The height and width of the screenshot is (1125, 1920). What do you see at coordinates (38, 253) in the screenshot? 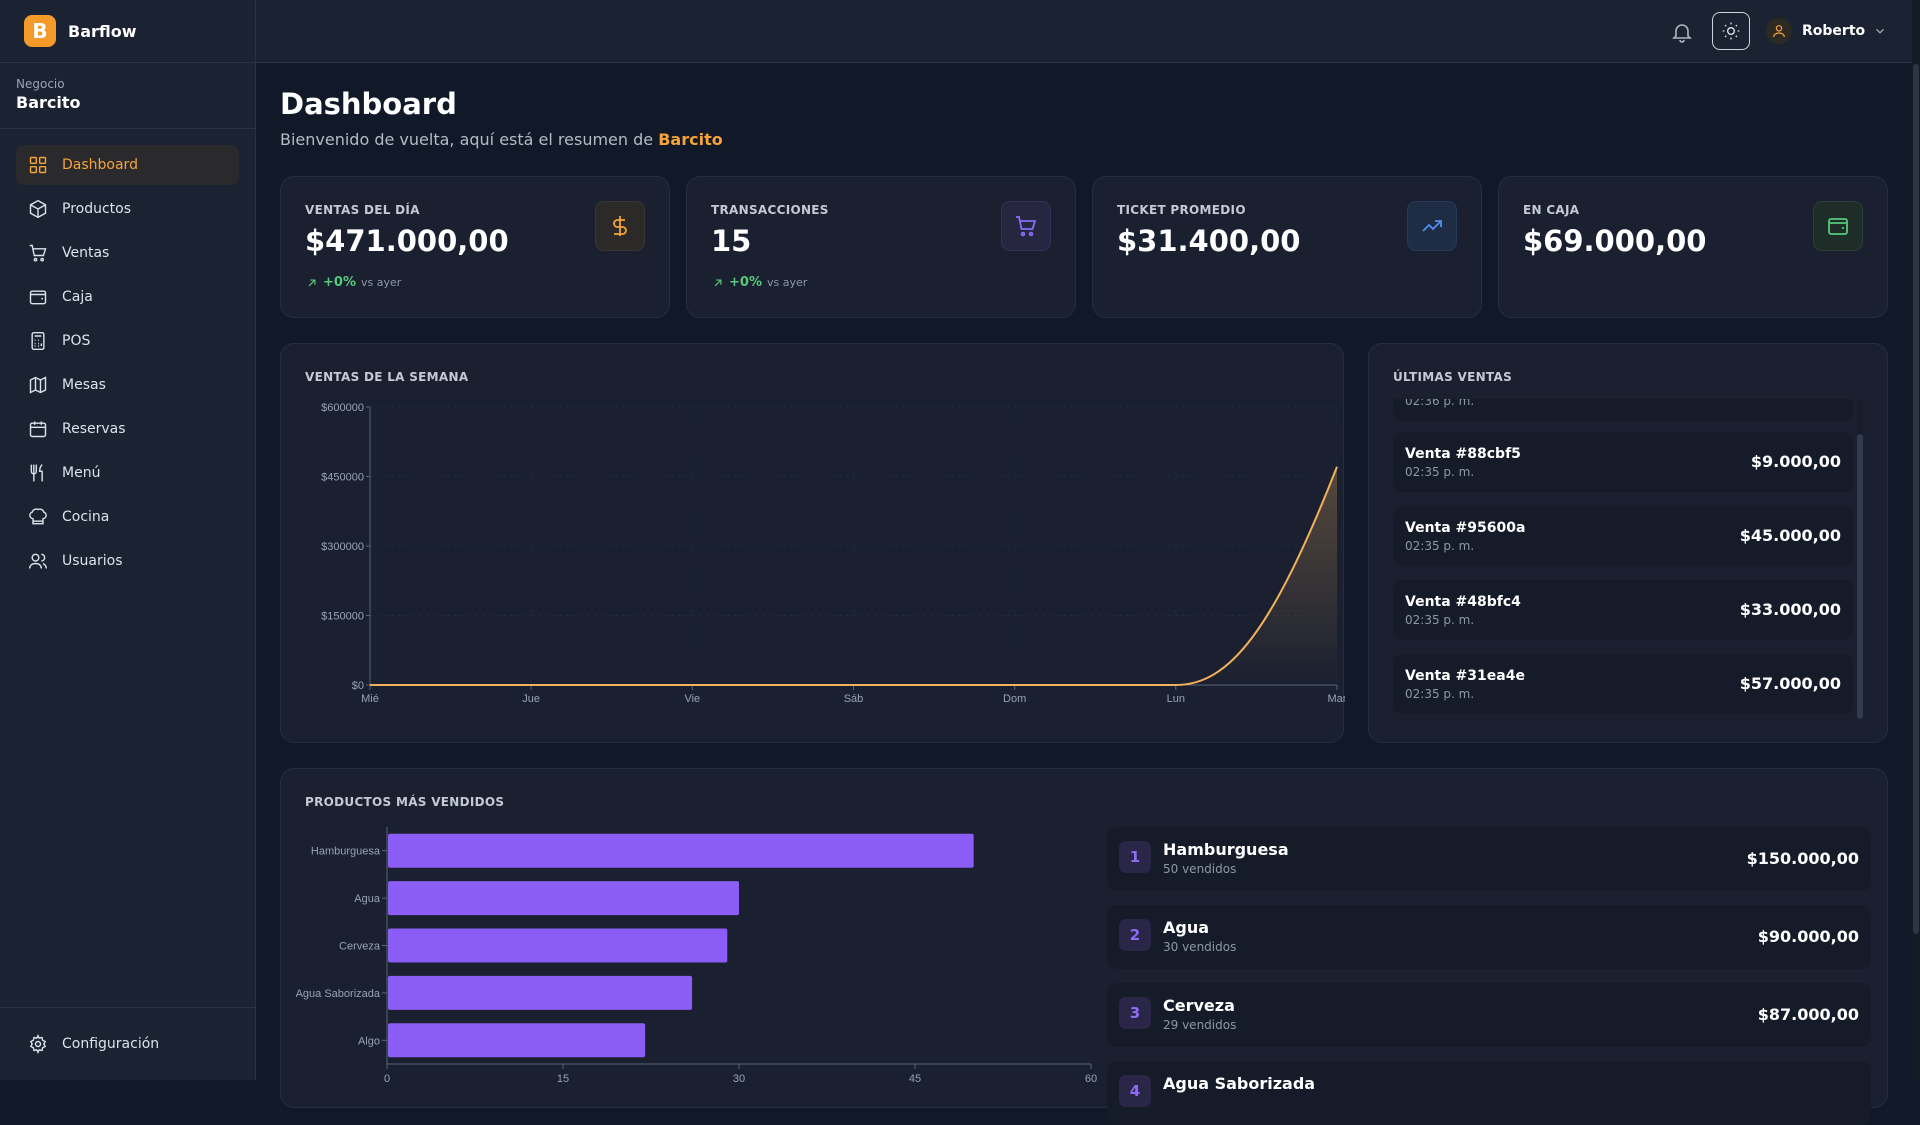
I see `cart-icon` at bounding box center [38, 253].